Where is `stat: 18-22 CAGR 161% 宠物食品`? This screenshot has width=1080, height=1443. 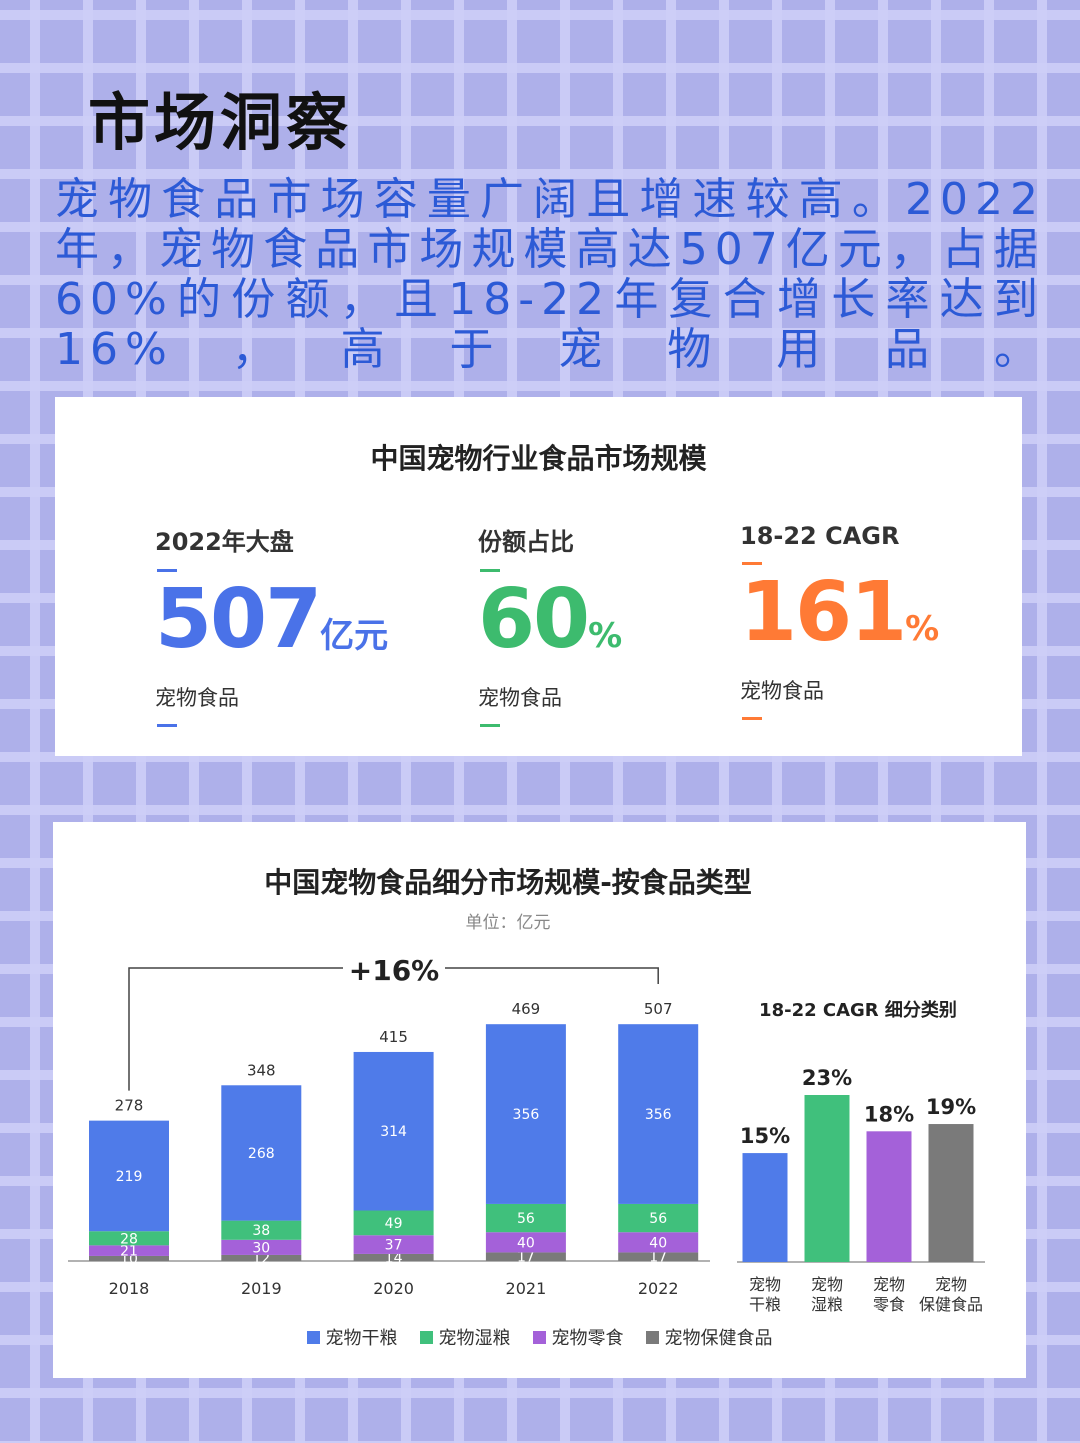 stat: 18-22 CAGR 161% 宠物食品 is located at coordinates (890, 621).